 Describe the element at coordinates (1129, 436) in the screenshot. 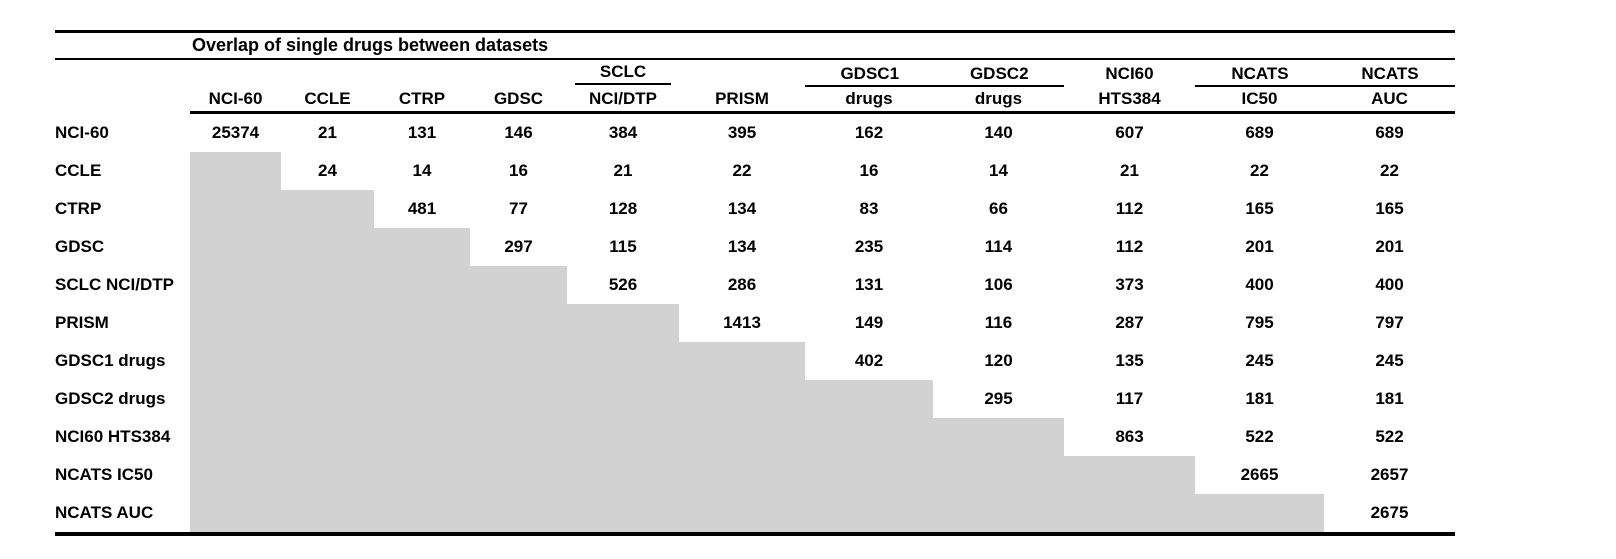

I see `matrix-cell: 863` at that location.